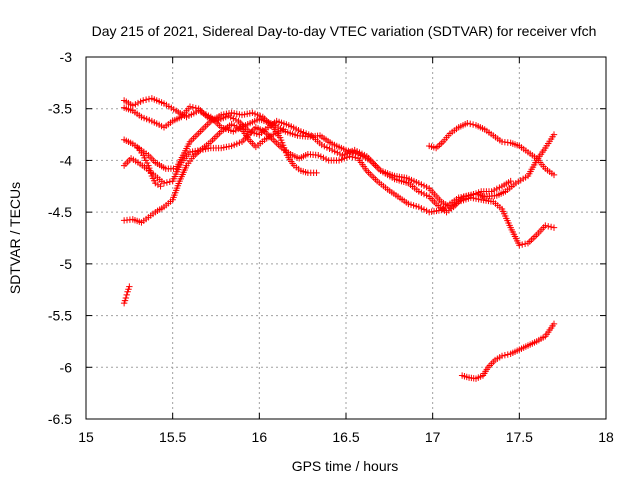  What do you see at coordinates (66, 160) in the screenshot?
I see `y-tick-label: -4` at bounding box center [66, 160].